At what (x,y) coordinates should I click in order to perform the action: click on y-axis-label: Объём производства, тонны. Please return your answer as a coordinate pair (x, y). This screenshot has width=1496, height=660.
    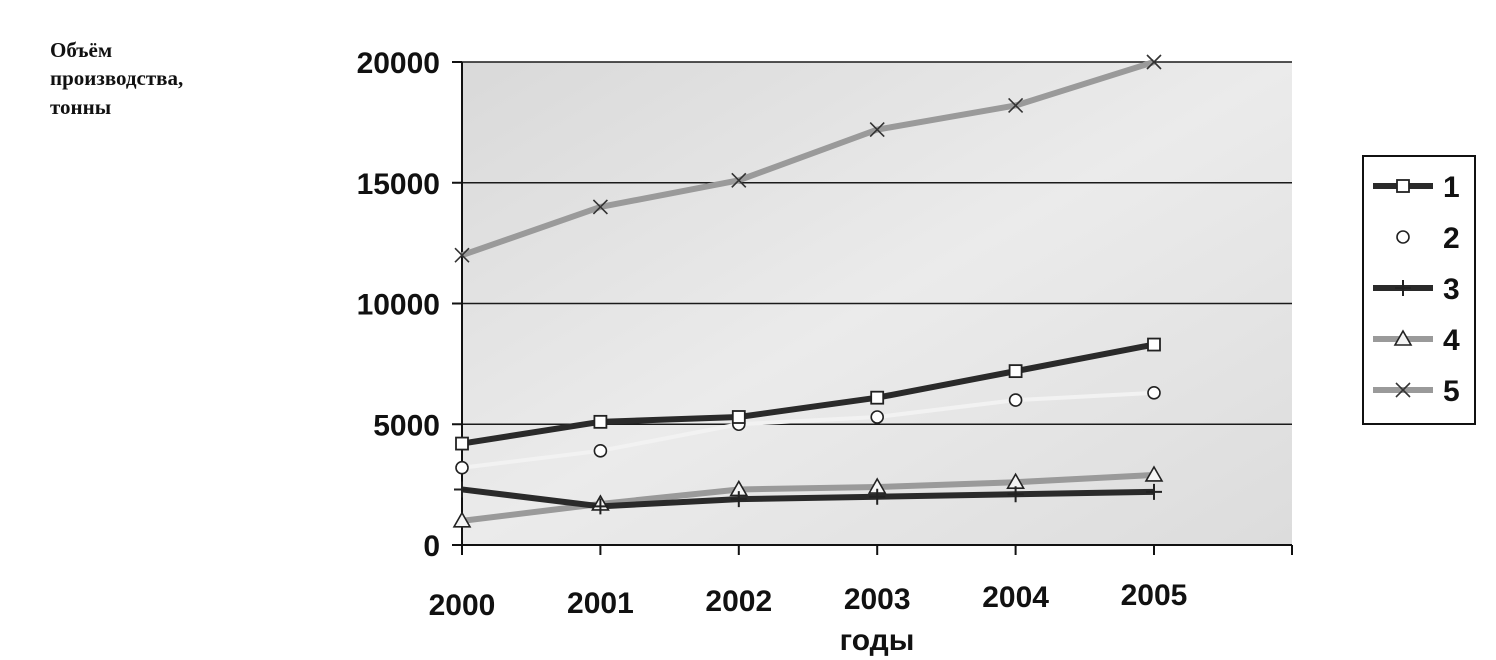
    Looking at the image, I should click on (165, 78).